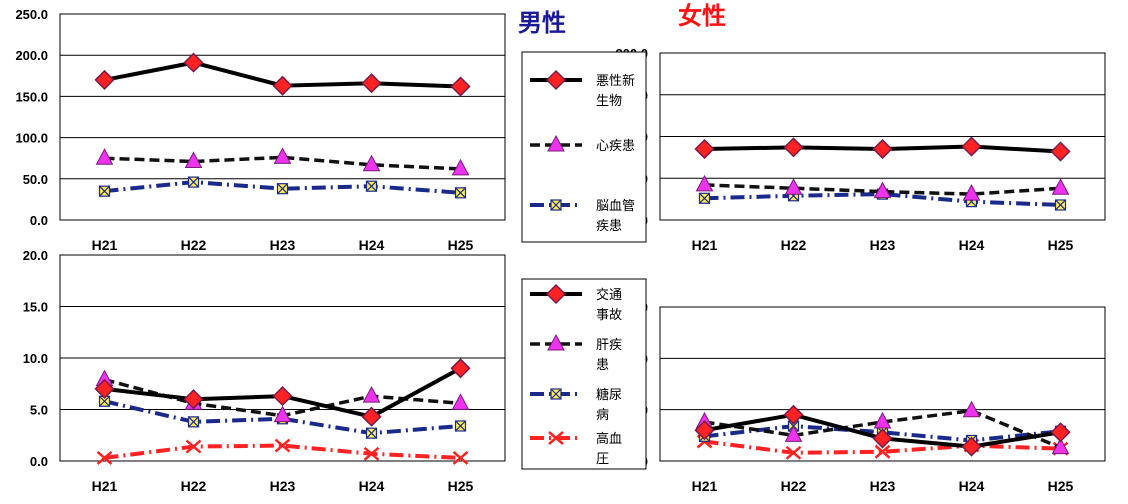 The height and width of the screenshot is (504, 1128). What do you see at coordinates (576, 404) in the screenshot?
I see `legend-item: 糖尿病` at bounding box center [576, 404].